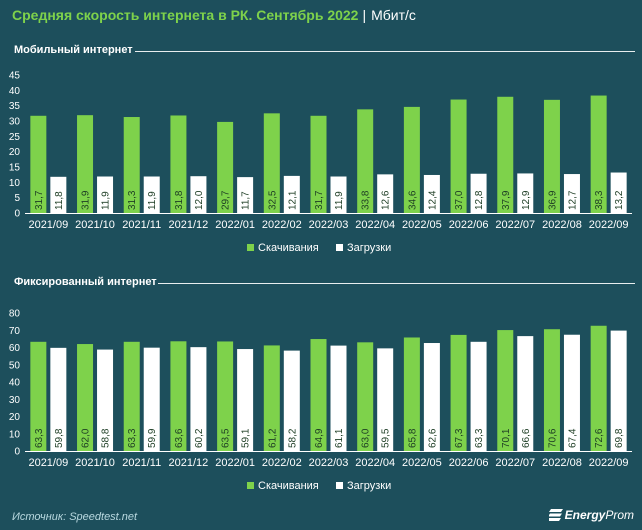  I want to click on logo-mark-icon, so click(555, 515).